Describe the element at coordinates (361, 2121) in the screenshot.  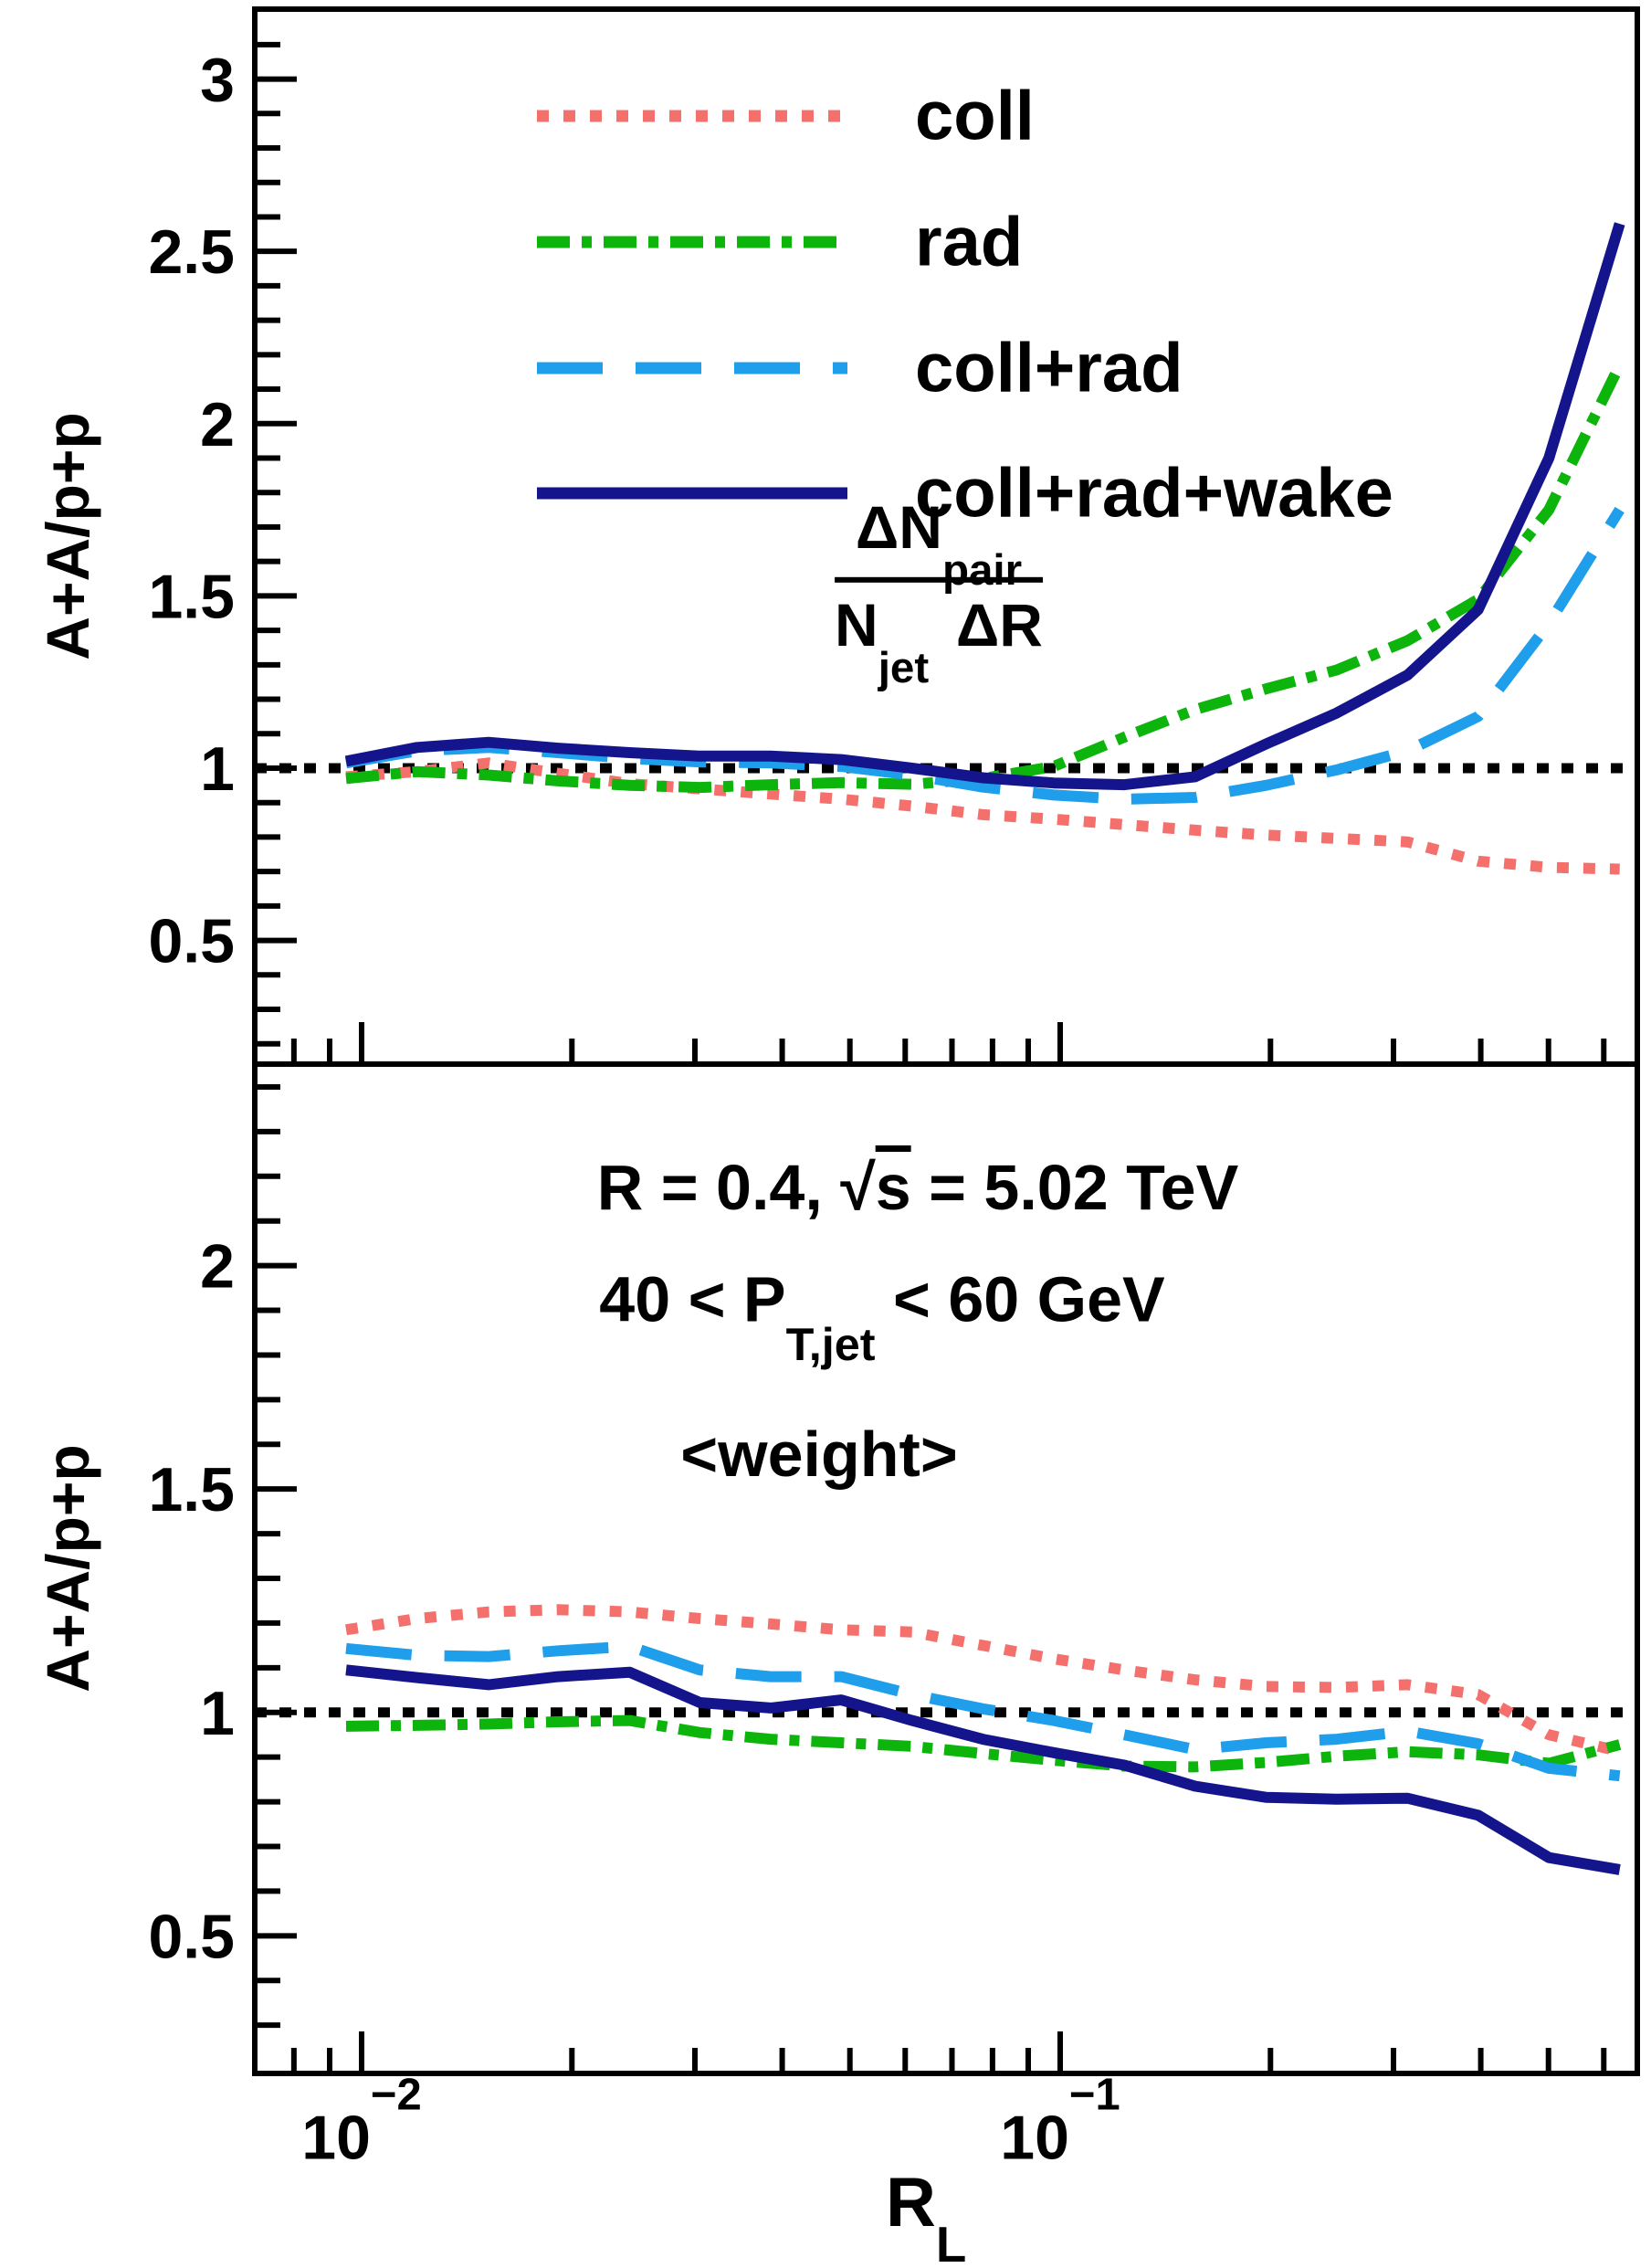
I see `x-tick-label-1e-2: 10⁻²` at that location.